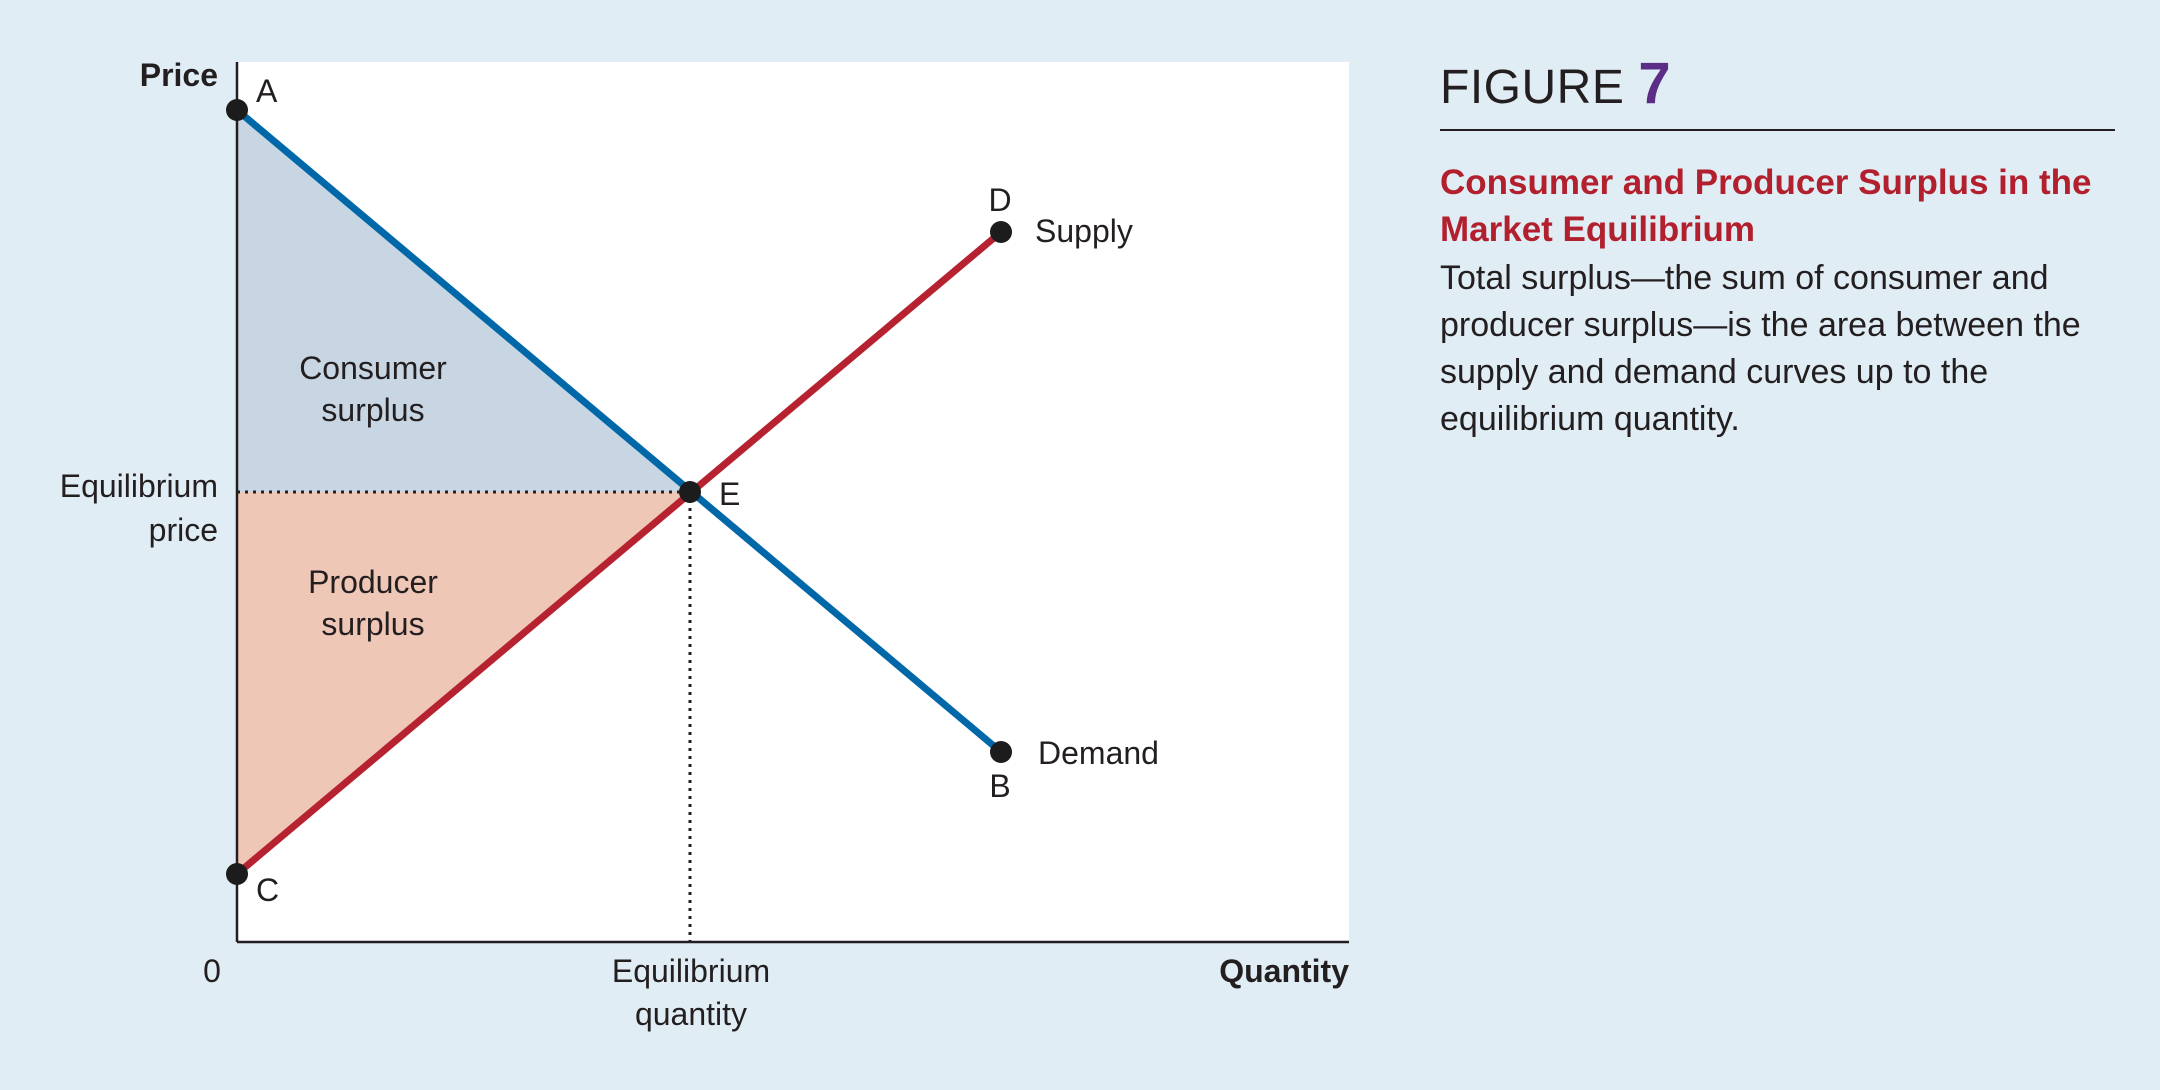  Describe the element at coordinates (999, 786) in the screenshot. I see `point-b-label: B` at that location.